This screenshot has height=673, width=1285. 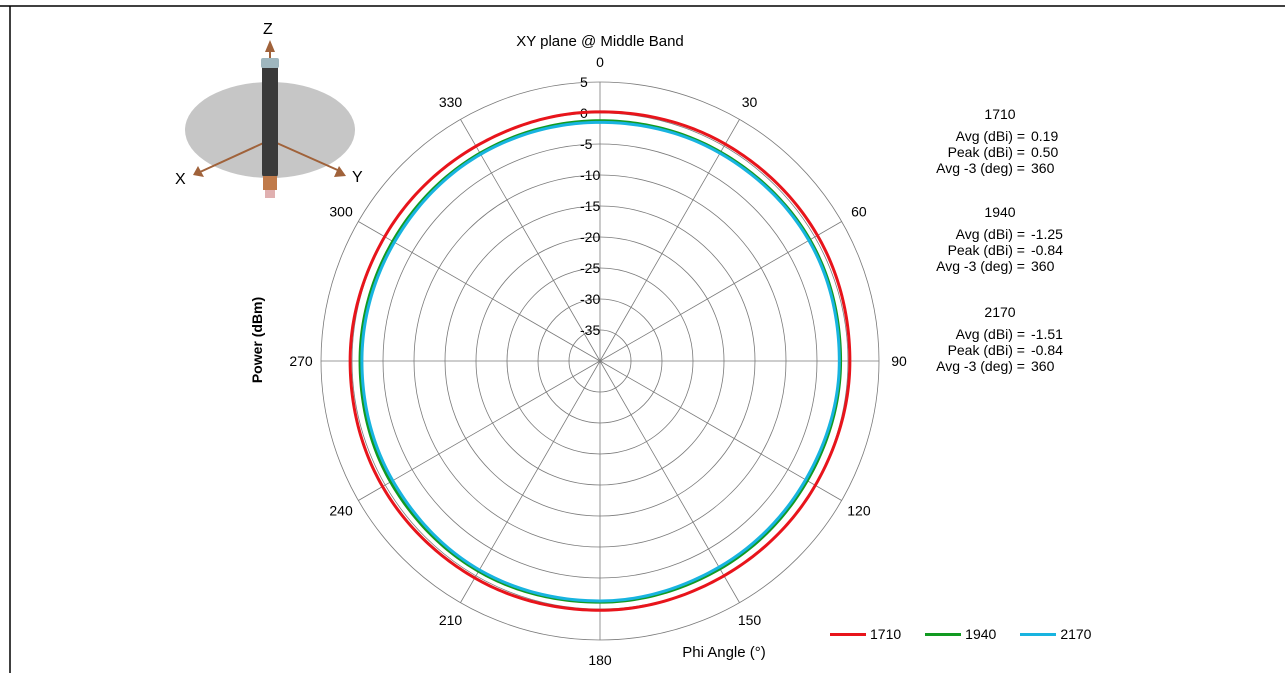 What do you see at coordinates (600, 660) in the screenshot?
I see `angular-tick-label: 180` at bounding box center [600, 660].